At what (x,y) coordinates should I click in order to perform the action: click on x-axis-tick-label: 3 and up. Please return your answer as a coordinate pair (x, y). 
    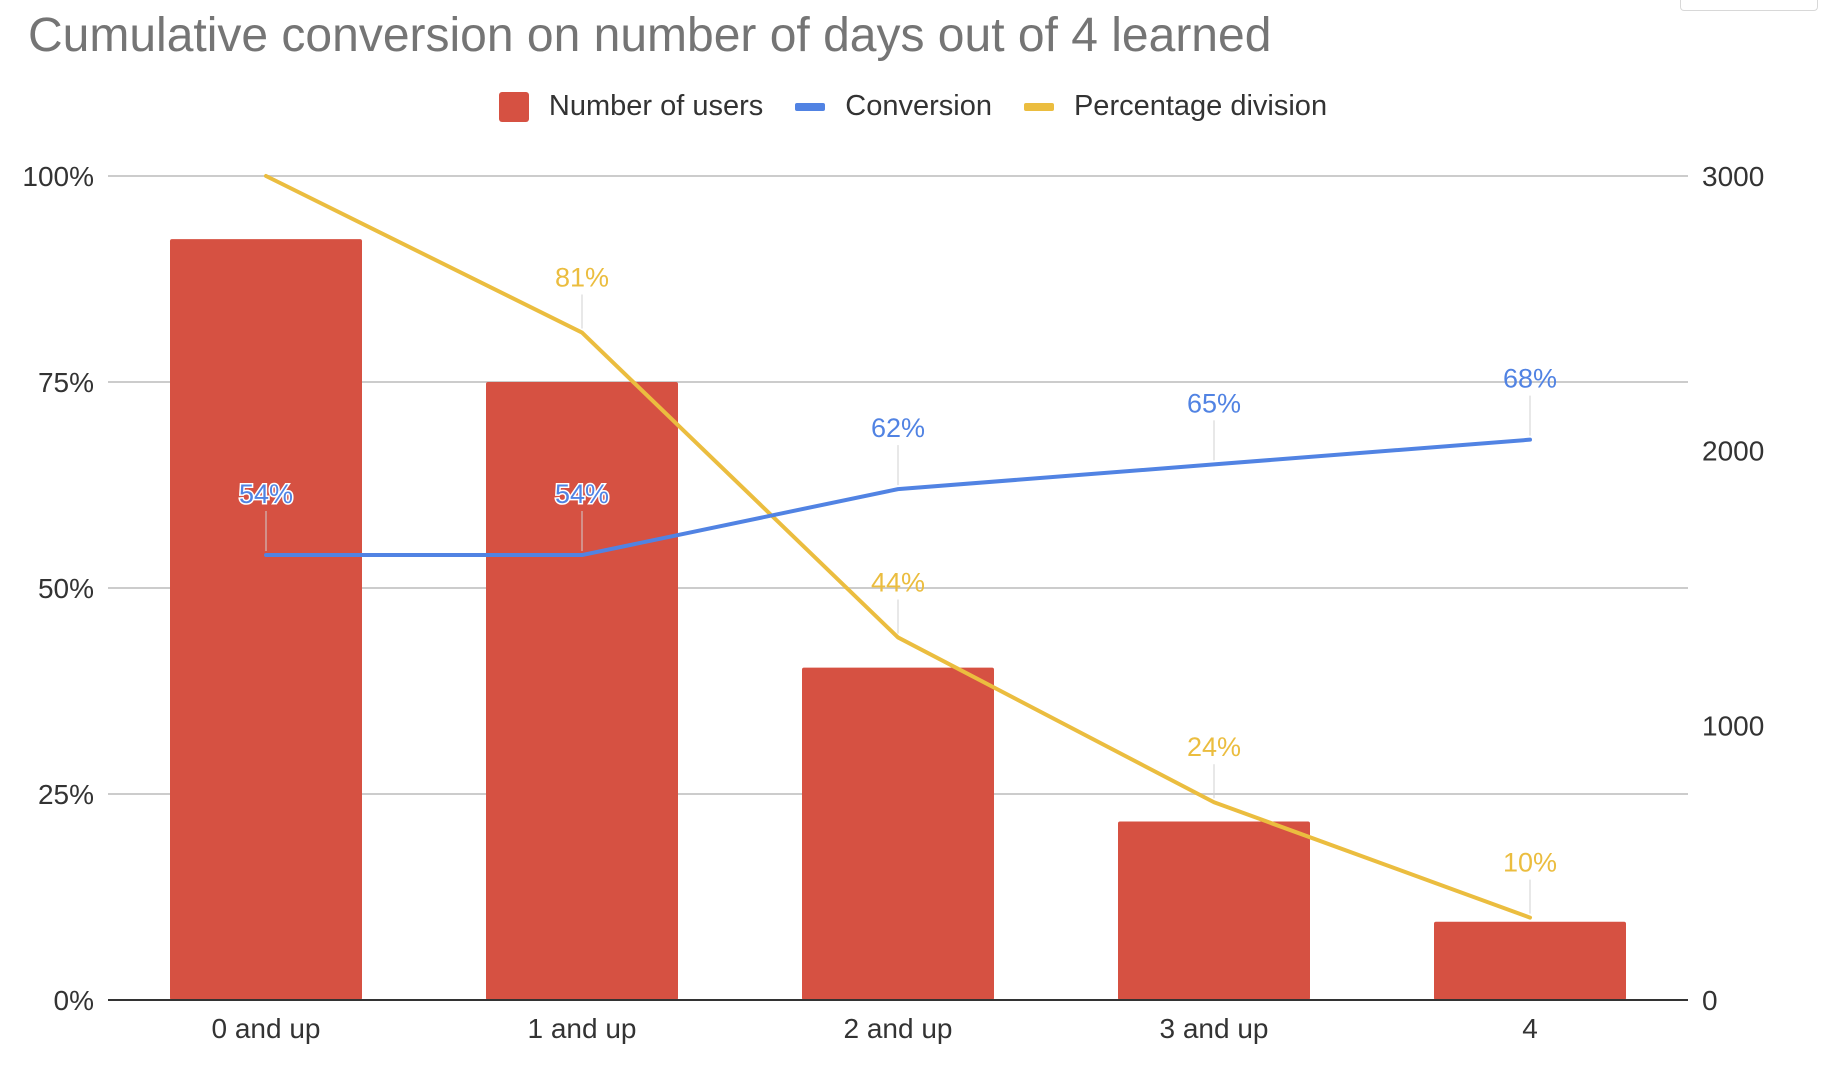
    Looking at the image, I should click on (1214, 1028).